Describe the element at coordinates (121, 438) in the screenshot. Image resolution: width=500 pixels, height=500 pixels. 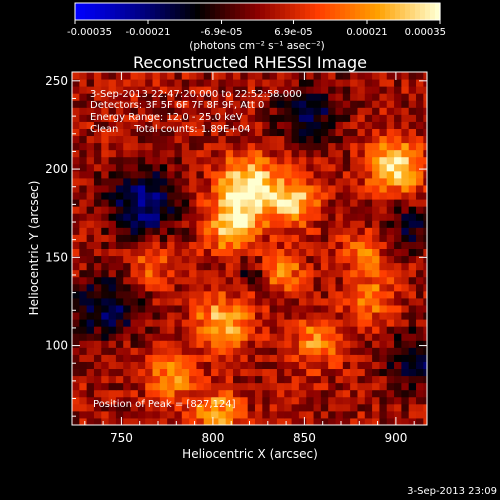
I see `x-tick-label: 750` at that location.